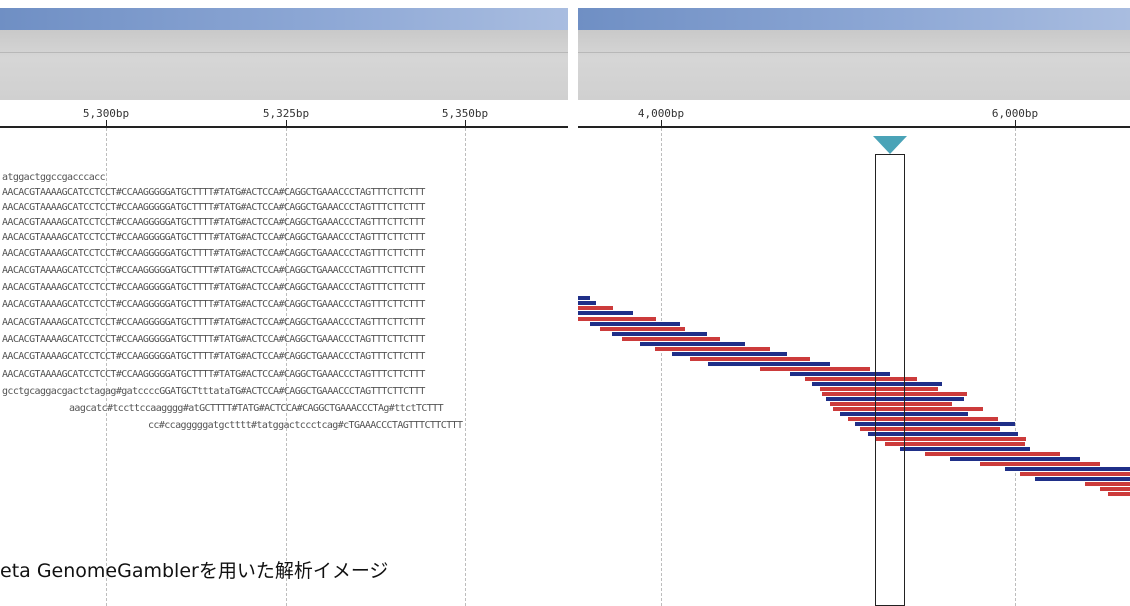 This screenshot has height=606, width=1130. I want to click on figure-caption: eta GenomeGamblerを用いた解析イメージ, so click(194, 571).